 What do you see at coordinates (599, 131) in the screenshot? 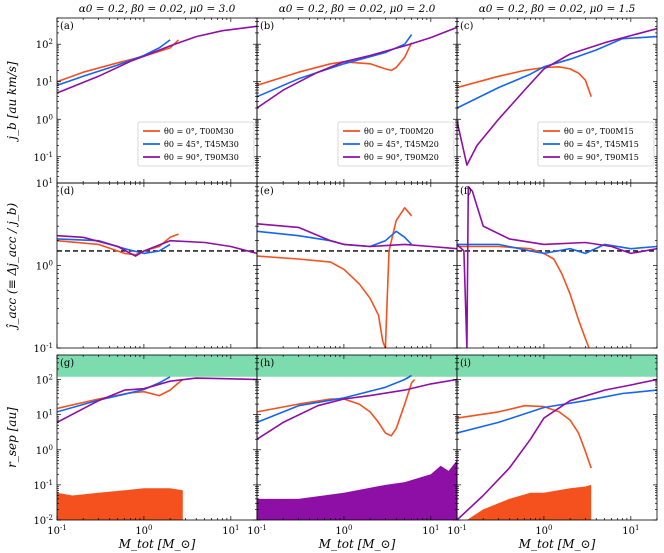
I see `legend-entry: θ0 = 0°, T00M15` at bounding box center [599, 131].